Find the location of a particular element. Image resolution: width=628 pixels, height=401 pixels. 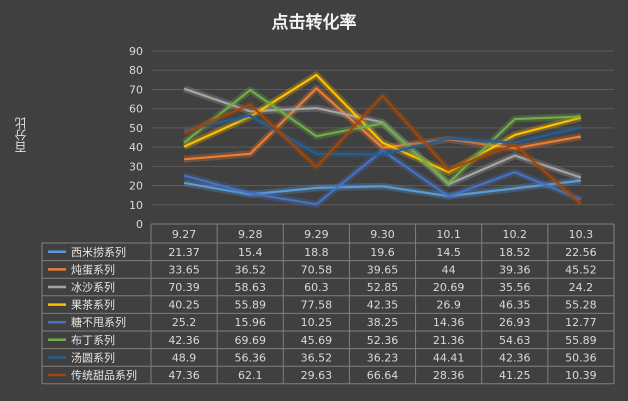

data-label: 47.36 is located at coordinates (184, 375).